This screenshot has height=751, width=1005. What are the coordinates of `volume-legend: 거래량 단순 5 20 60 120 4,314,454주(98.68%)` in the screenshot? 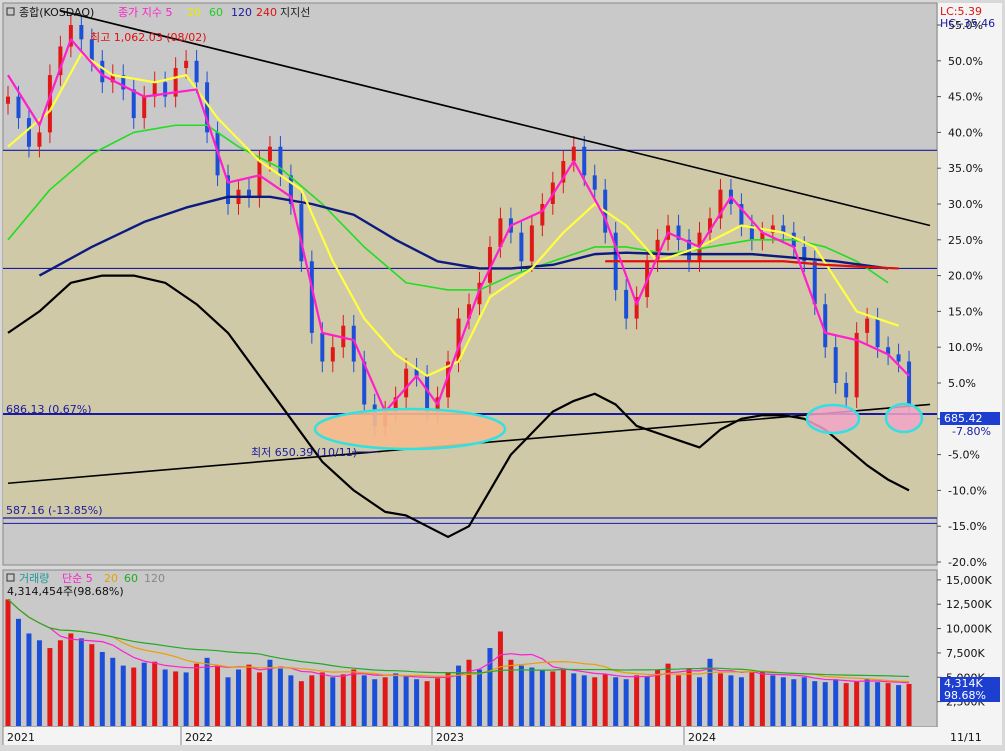 It's located at (85, 585).